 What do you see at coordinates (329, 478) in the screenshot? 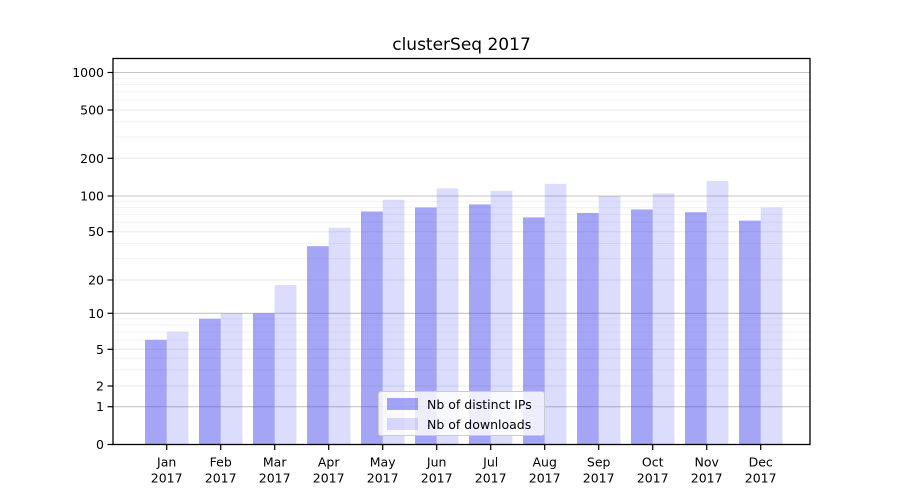
I see `x-tick-year-apr: 2017` at bounding box center [329, 478].